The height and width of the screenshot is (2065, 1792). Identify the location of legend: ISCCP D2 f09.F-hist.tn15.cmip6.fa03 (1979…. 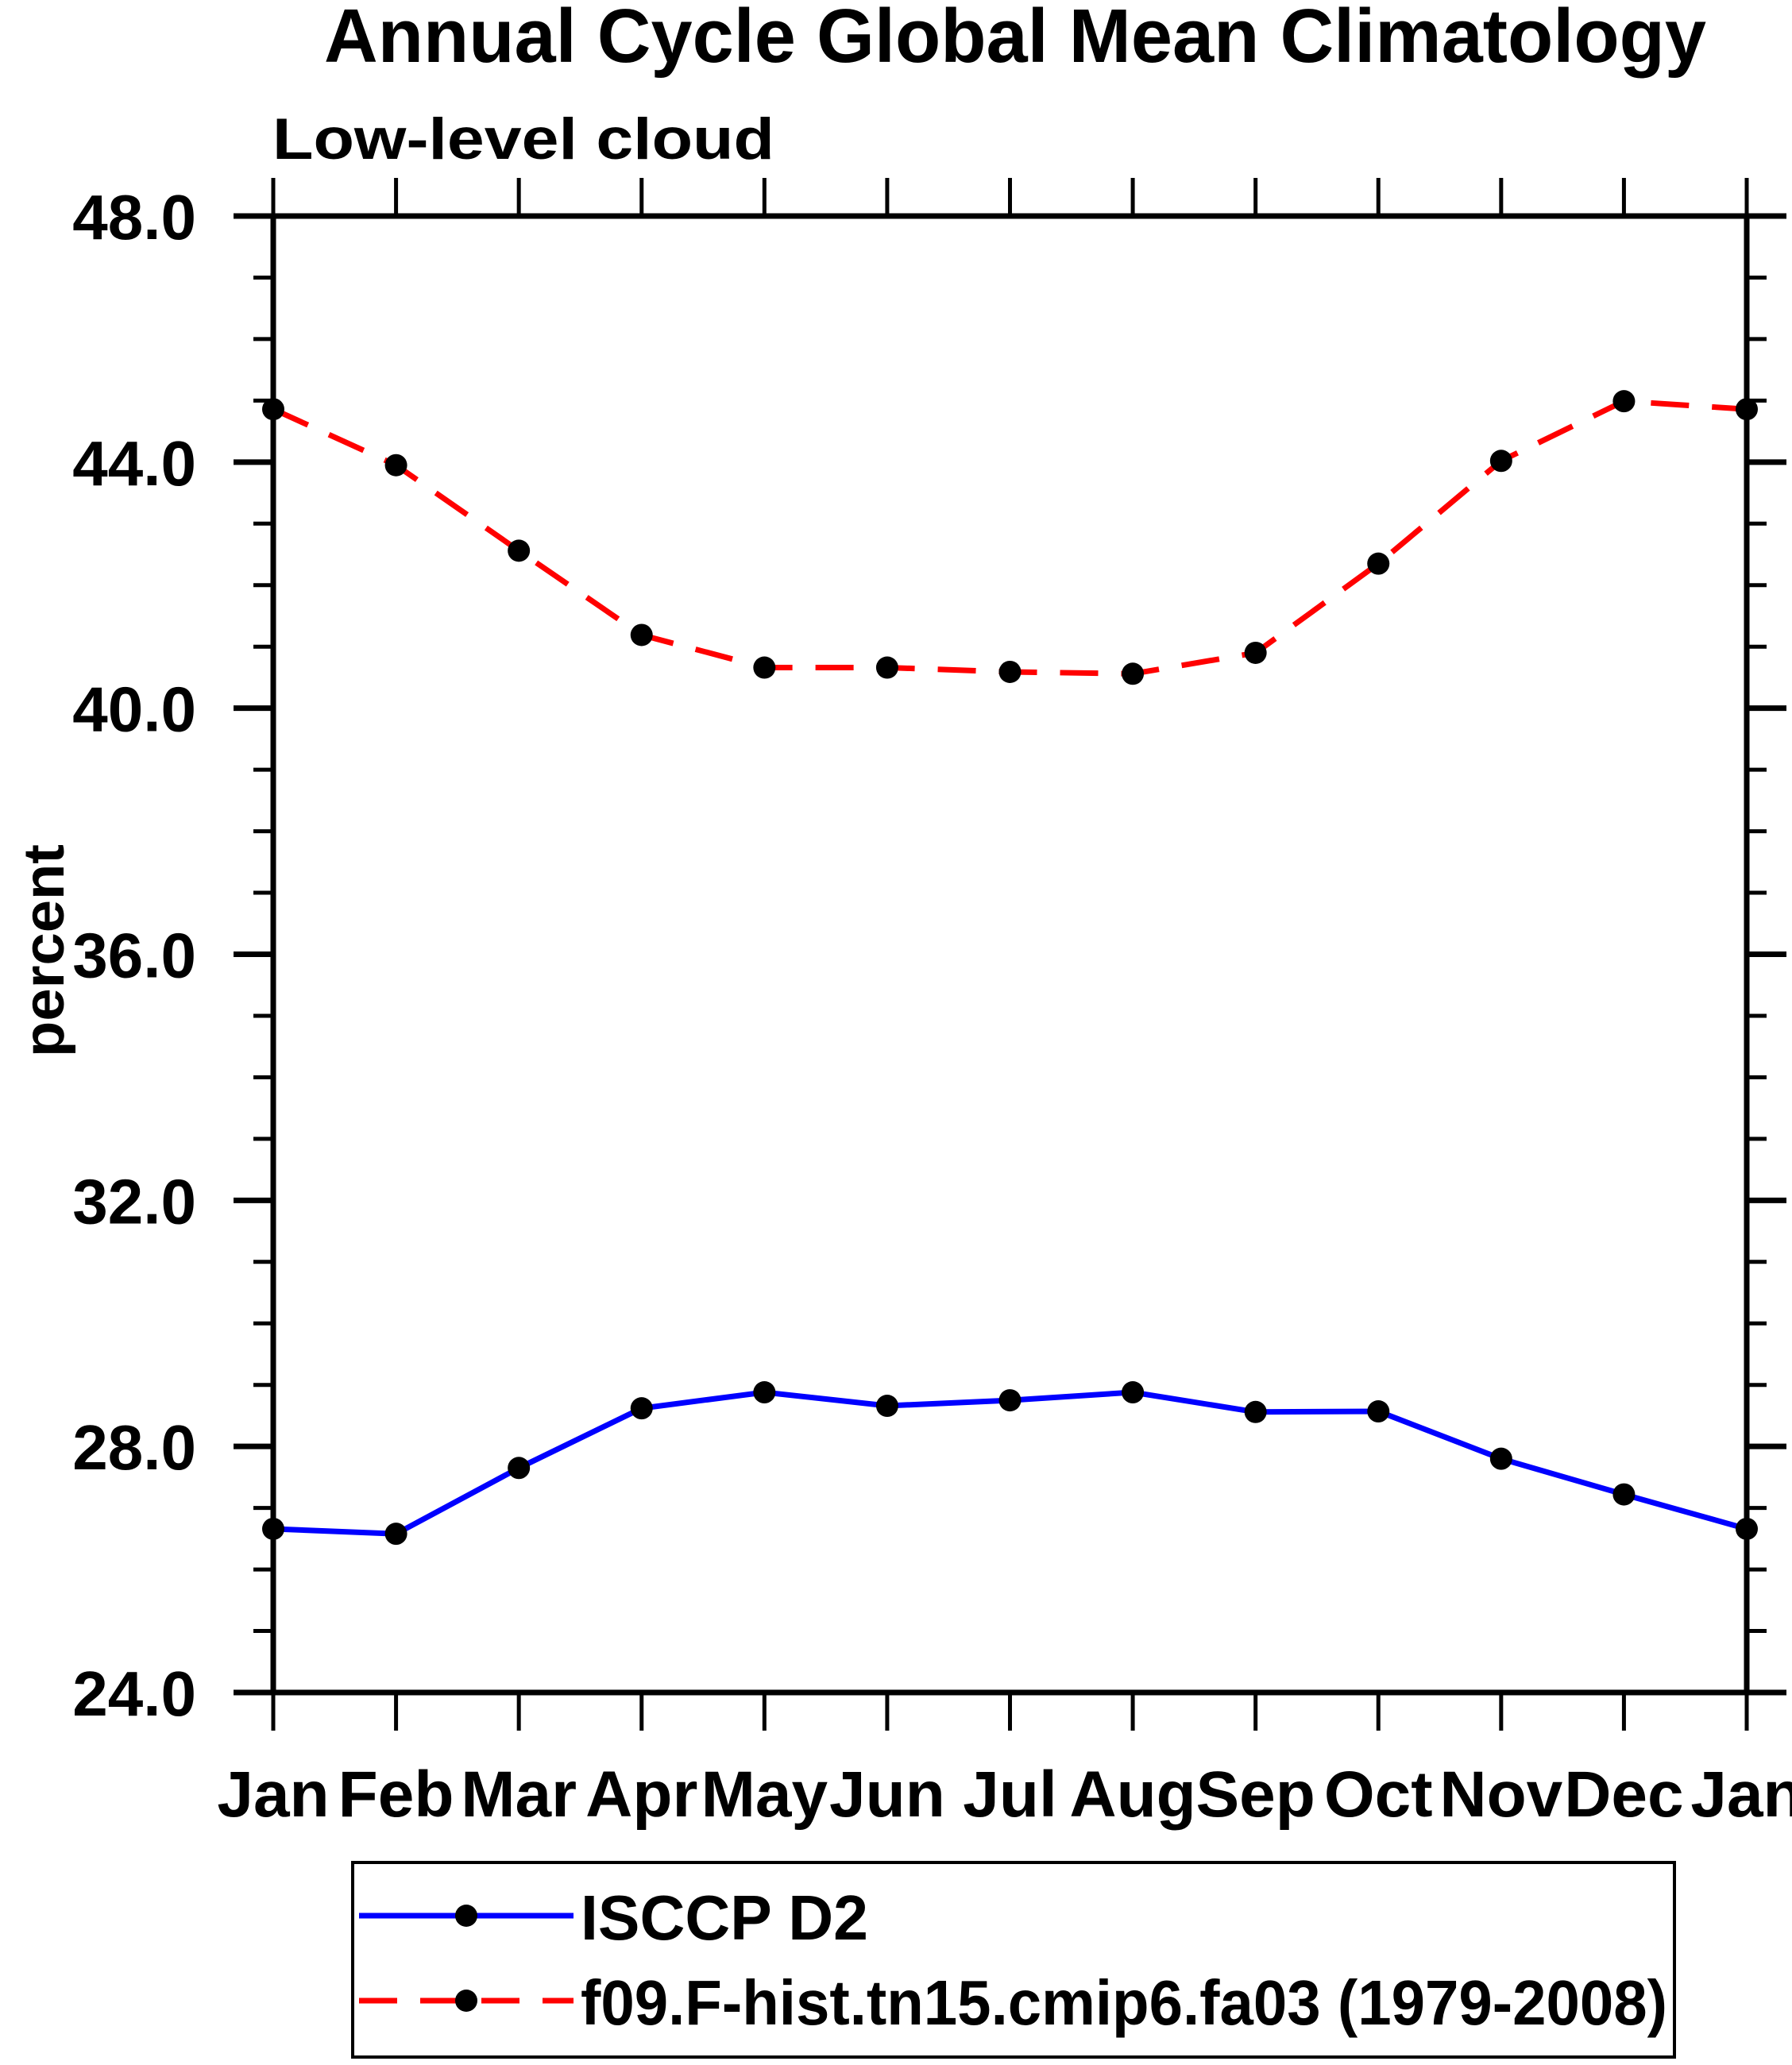
(1013, 1960).